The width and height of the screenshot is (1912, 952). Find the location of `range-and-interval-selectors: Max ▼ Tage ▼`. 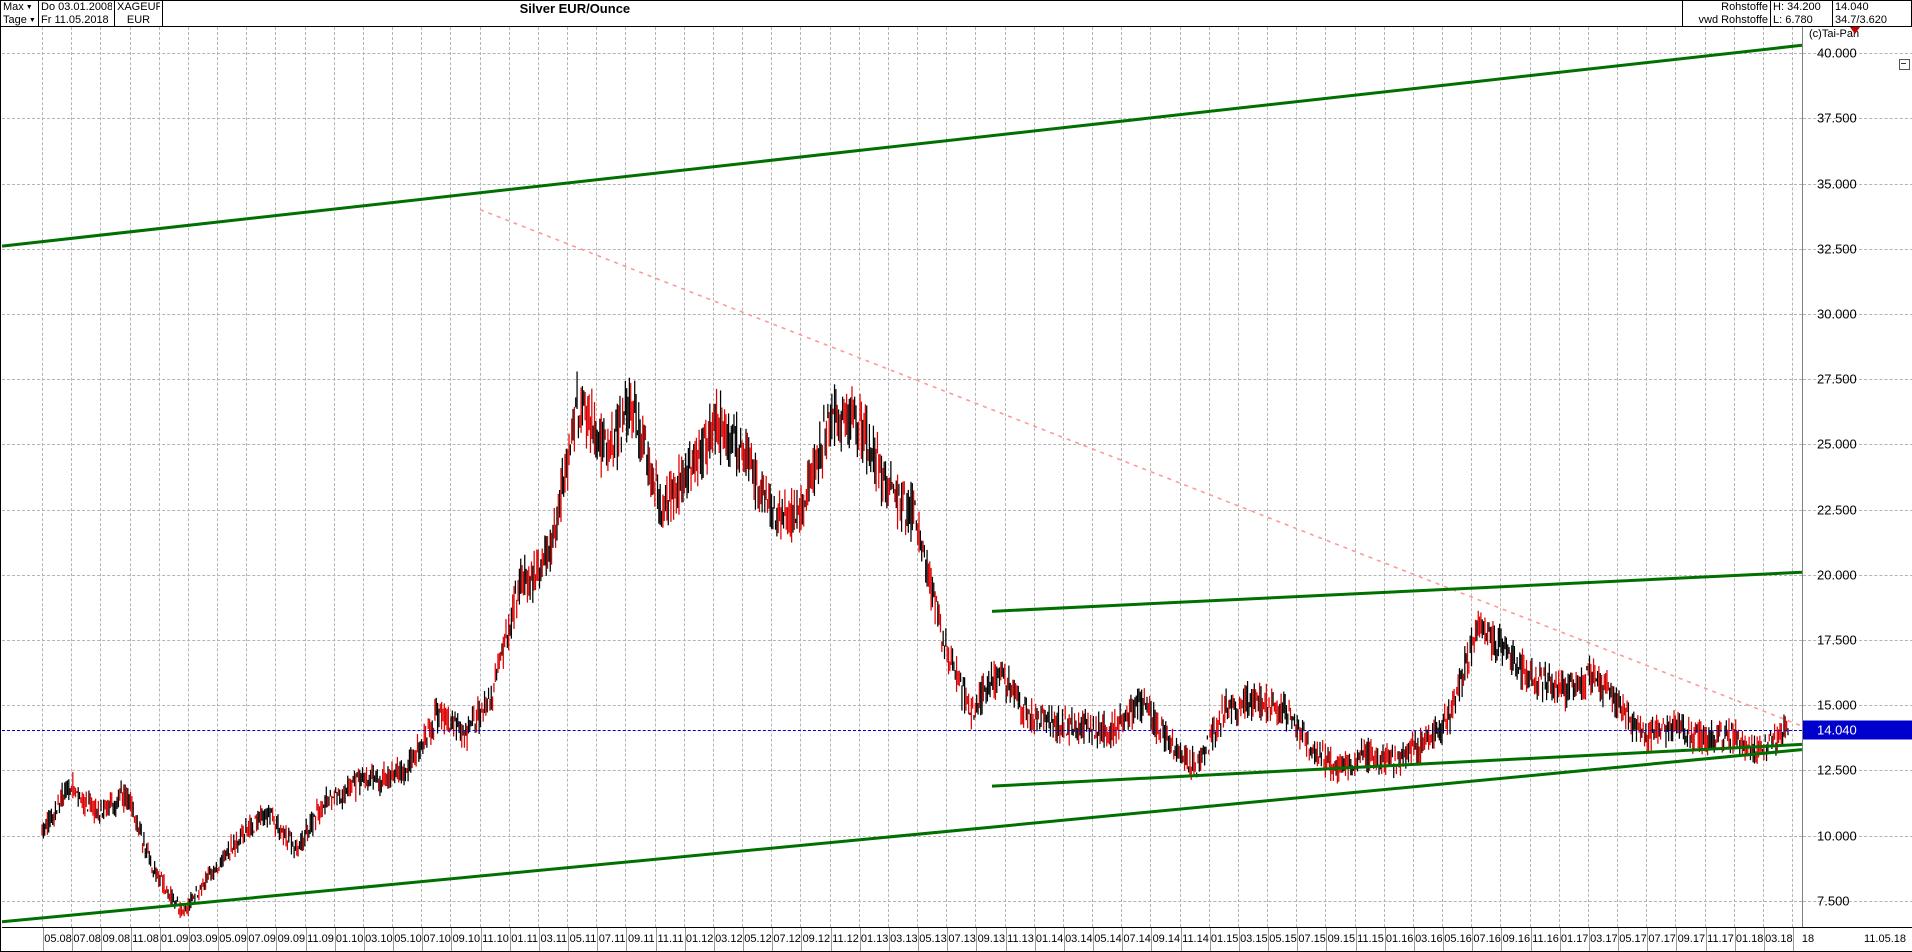

range-and-interval-selectors: Max ▼ Tage ▼ is located at coordinates (20, 13).